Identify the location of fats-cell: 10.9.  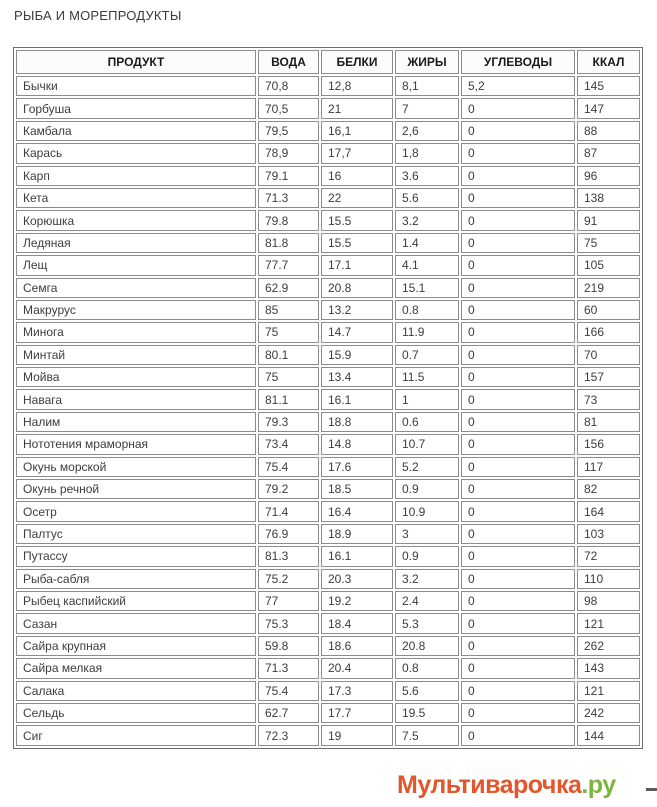
(427, 511).